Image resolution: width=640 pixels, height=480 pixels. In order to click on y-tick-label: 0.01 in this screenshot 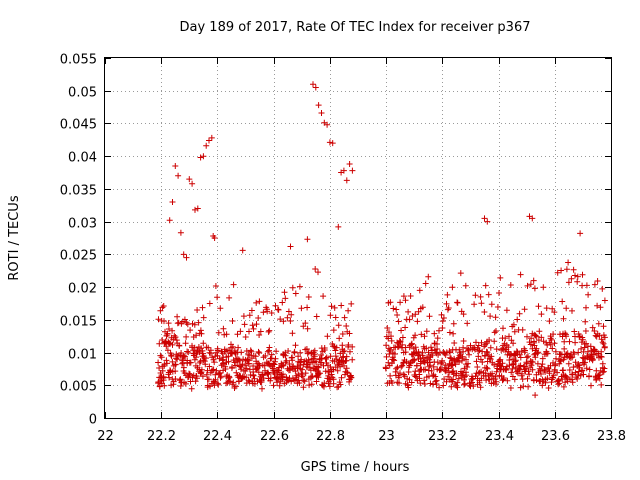, I will do `click(82, 355)`.